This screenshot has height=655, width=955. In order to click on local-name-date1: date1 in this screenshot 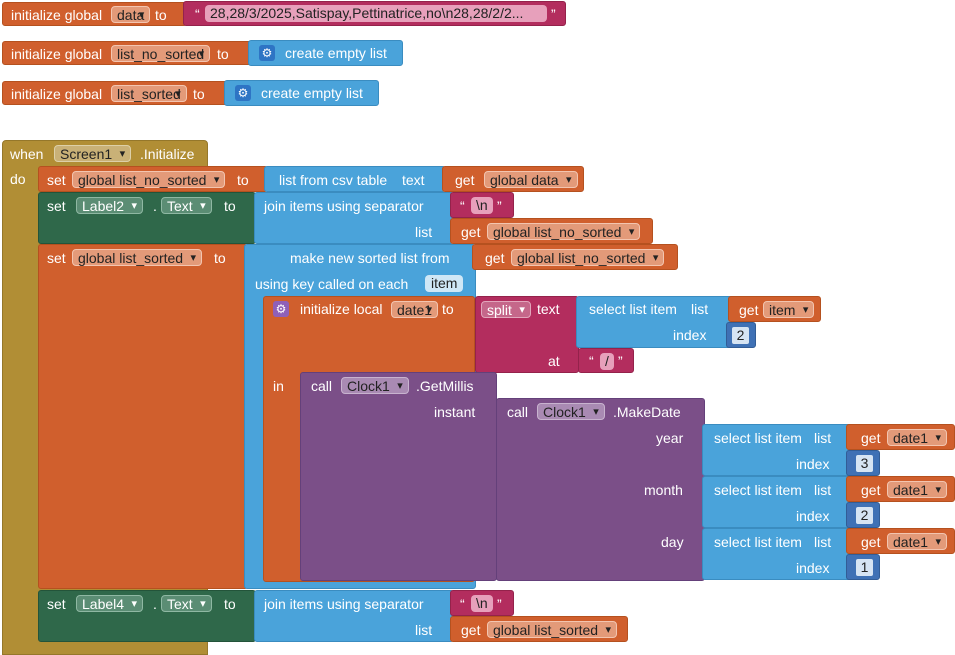, I will do `click(415, 310)`.